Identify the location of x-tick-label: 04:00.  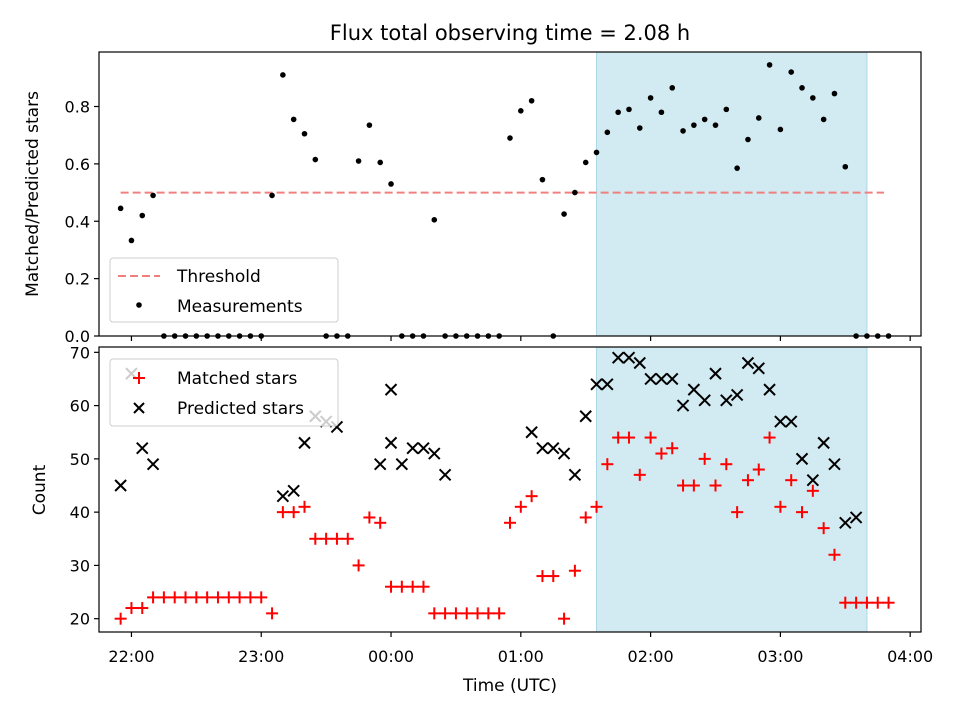
(910, 656).